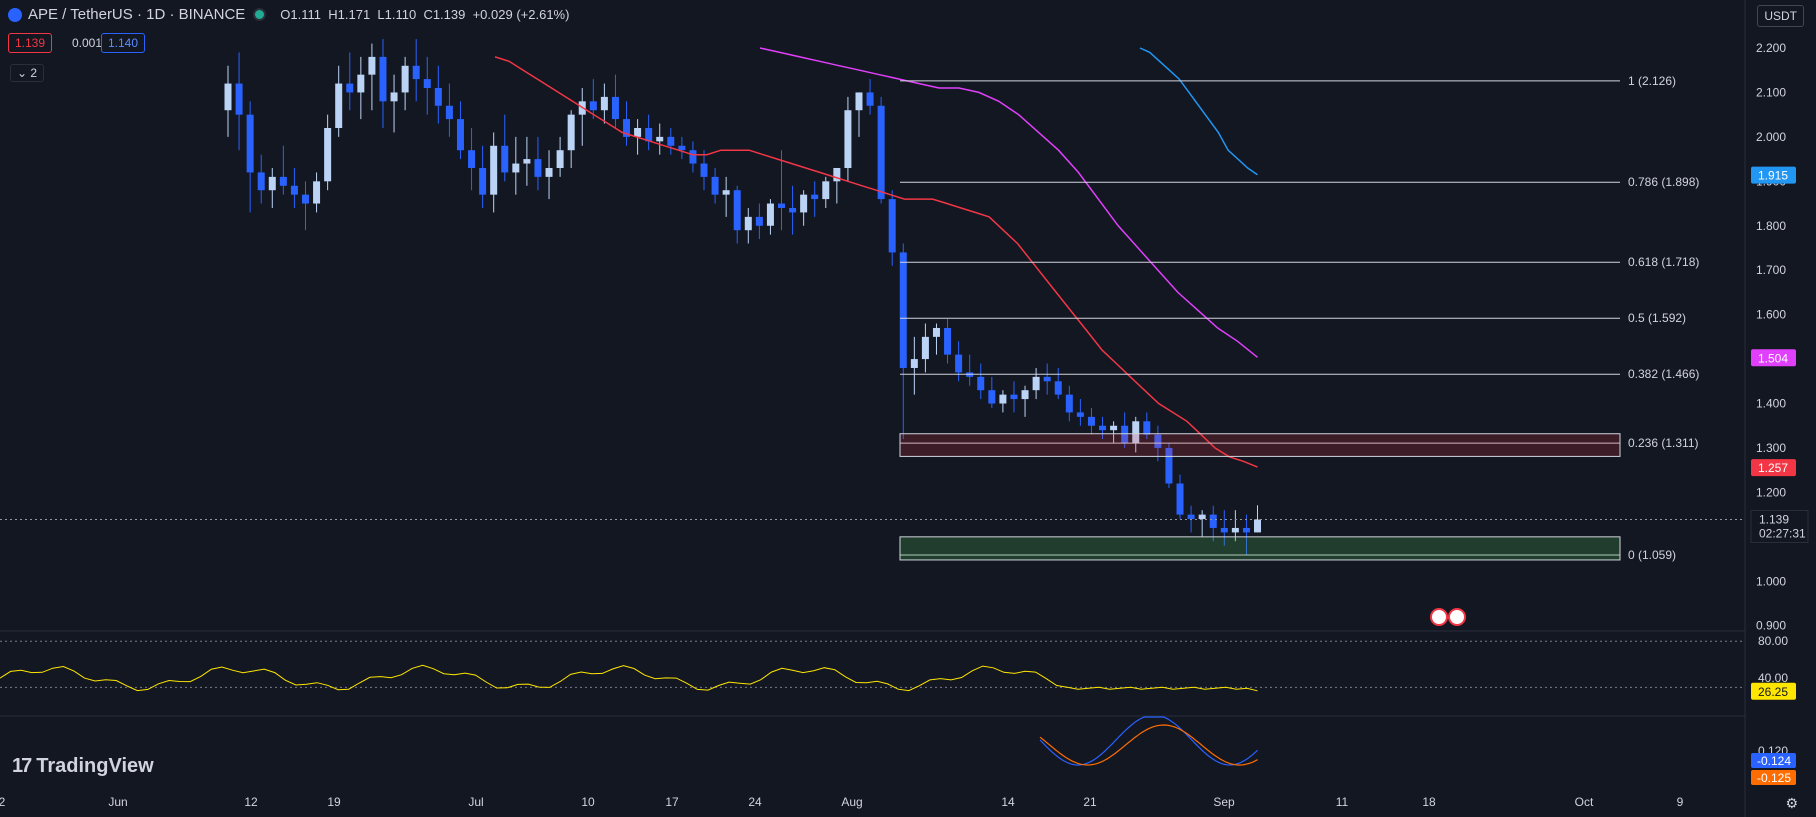  What do you see at coordinates (1773, 777) in the screenshot?
I see `signal-value-tag` at bounding box center [1773, 777].